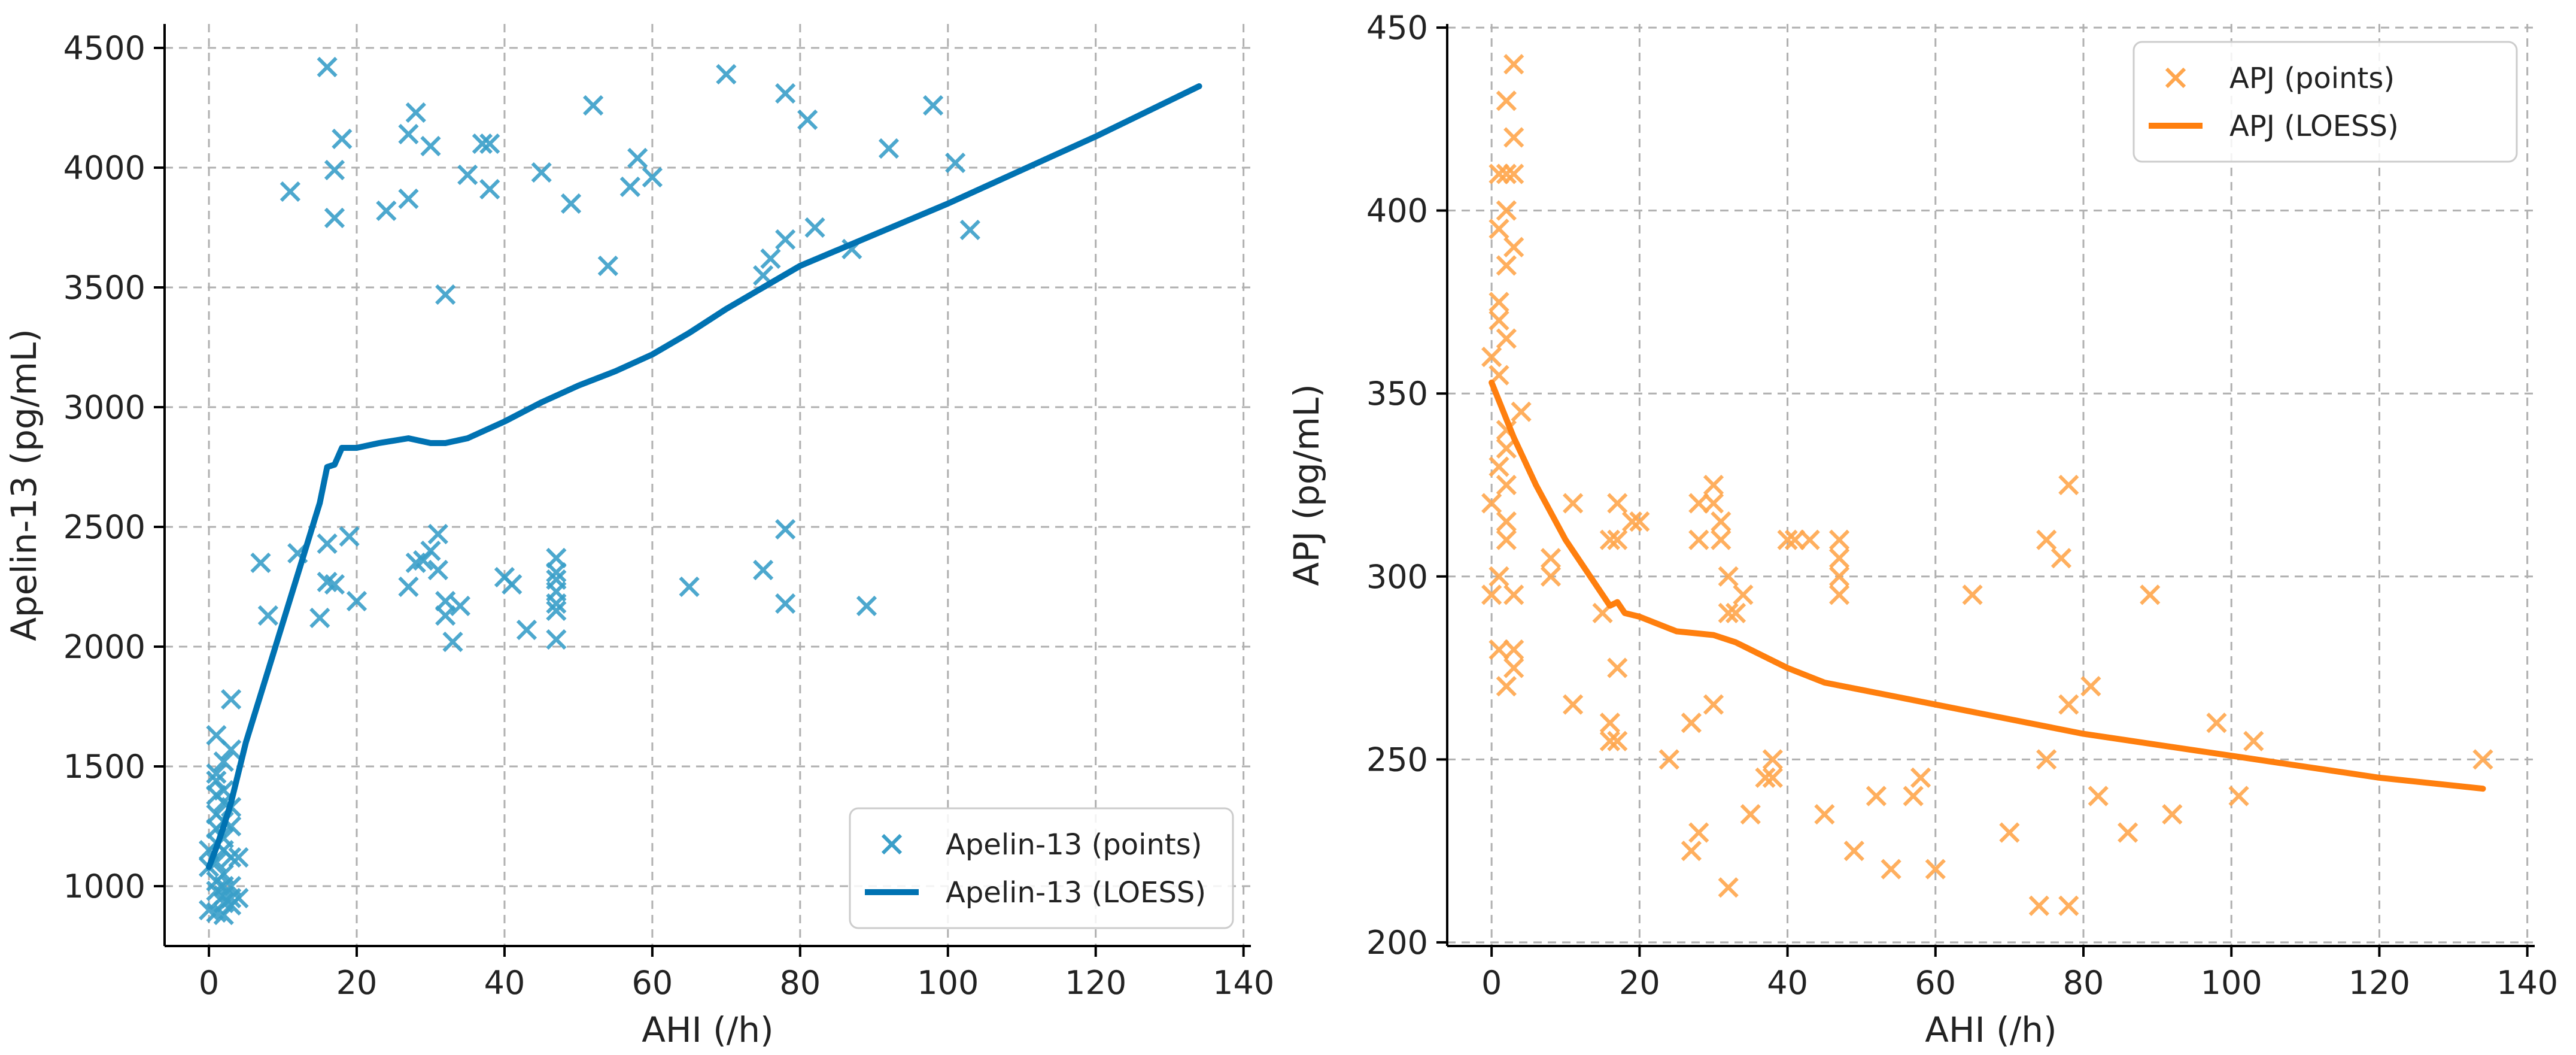 This screenshot has height=1055, width=2576. I want to click on legend: Apelin-13 (points) Apelin-13 (LOESS), so click(1041, 868).